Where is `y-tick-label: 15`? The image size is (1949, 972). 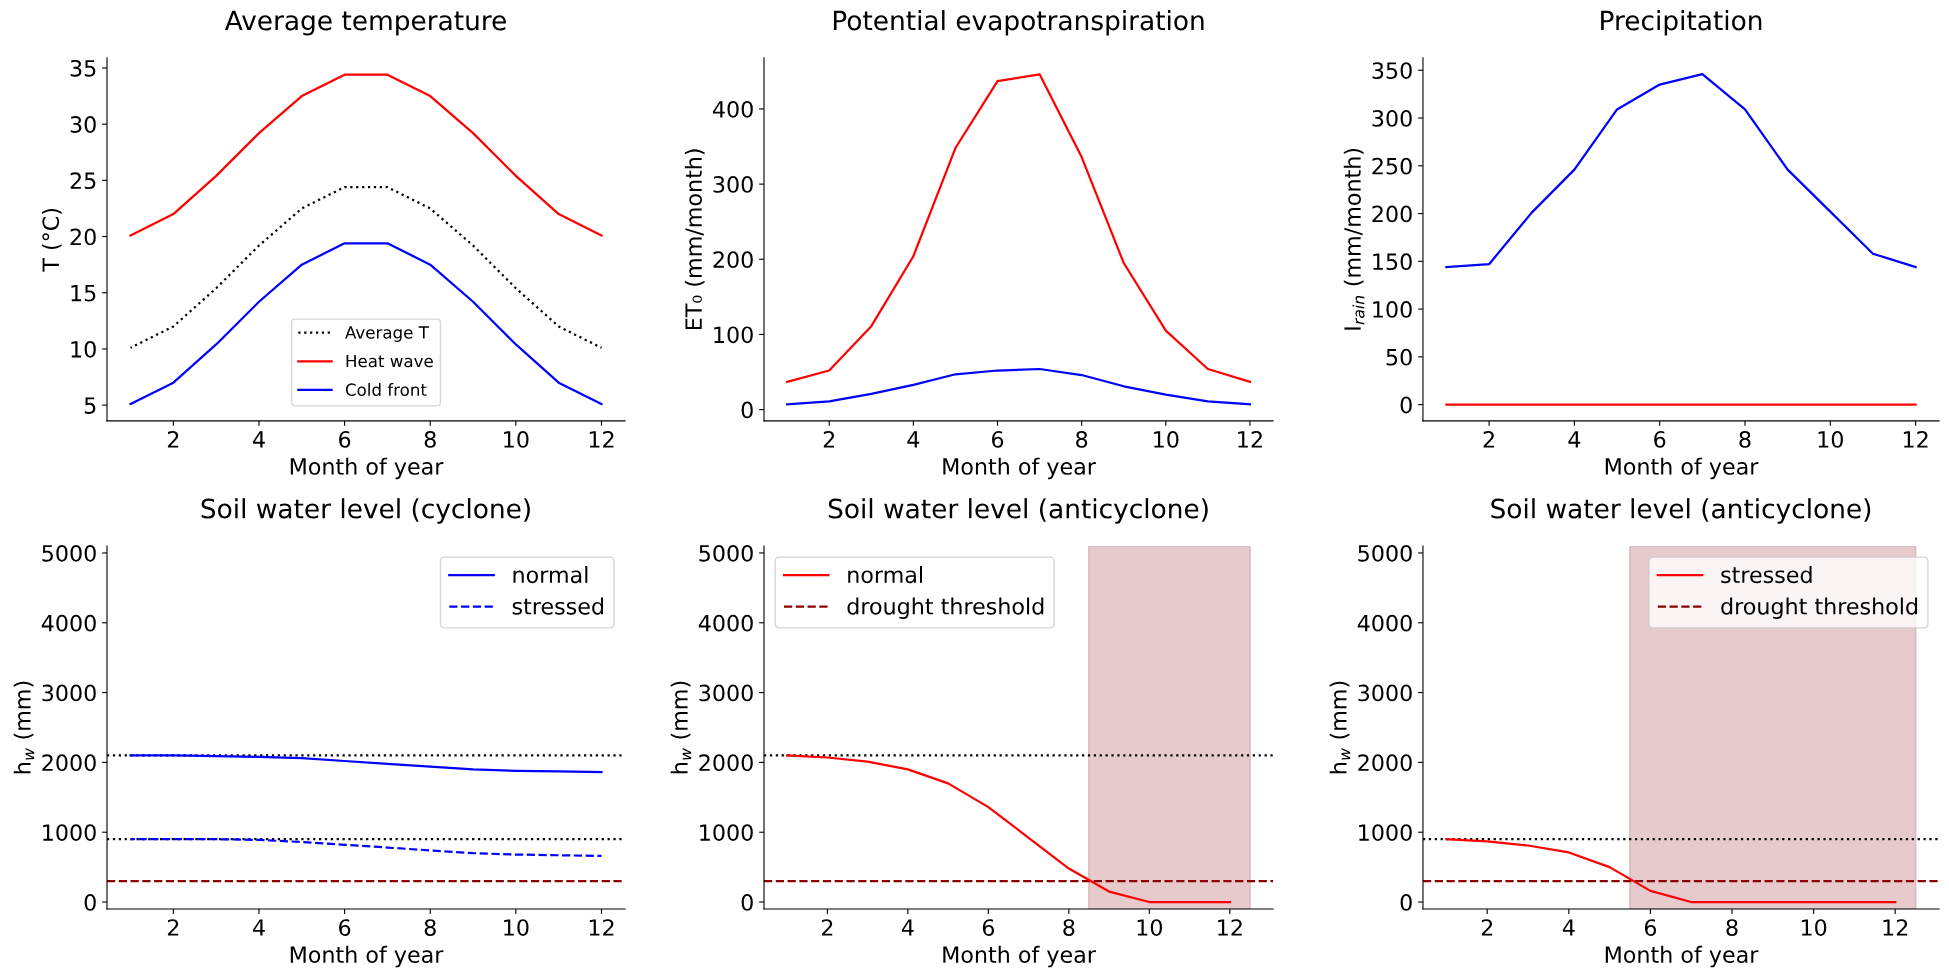 y-tick-label: 15 is located at coordinates (83, 293).